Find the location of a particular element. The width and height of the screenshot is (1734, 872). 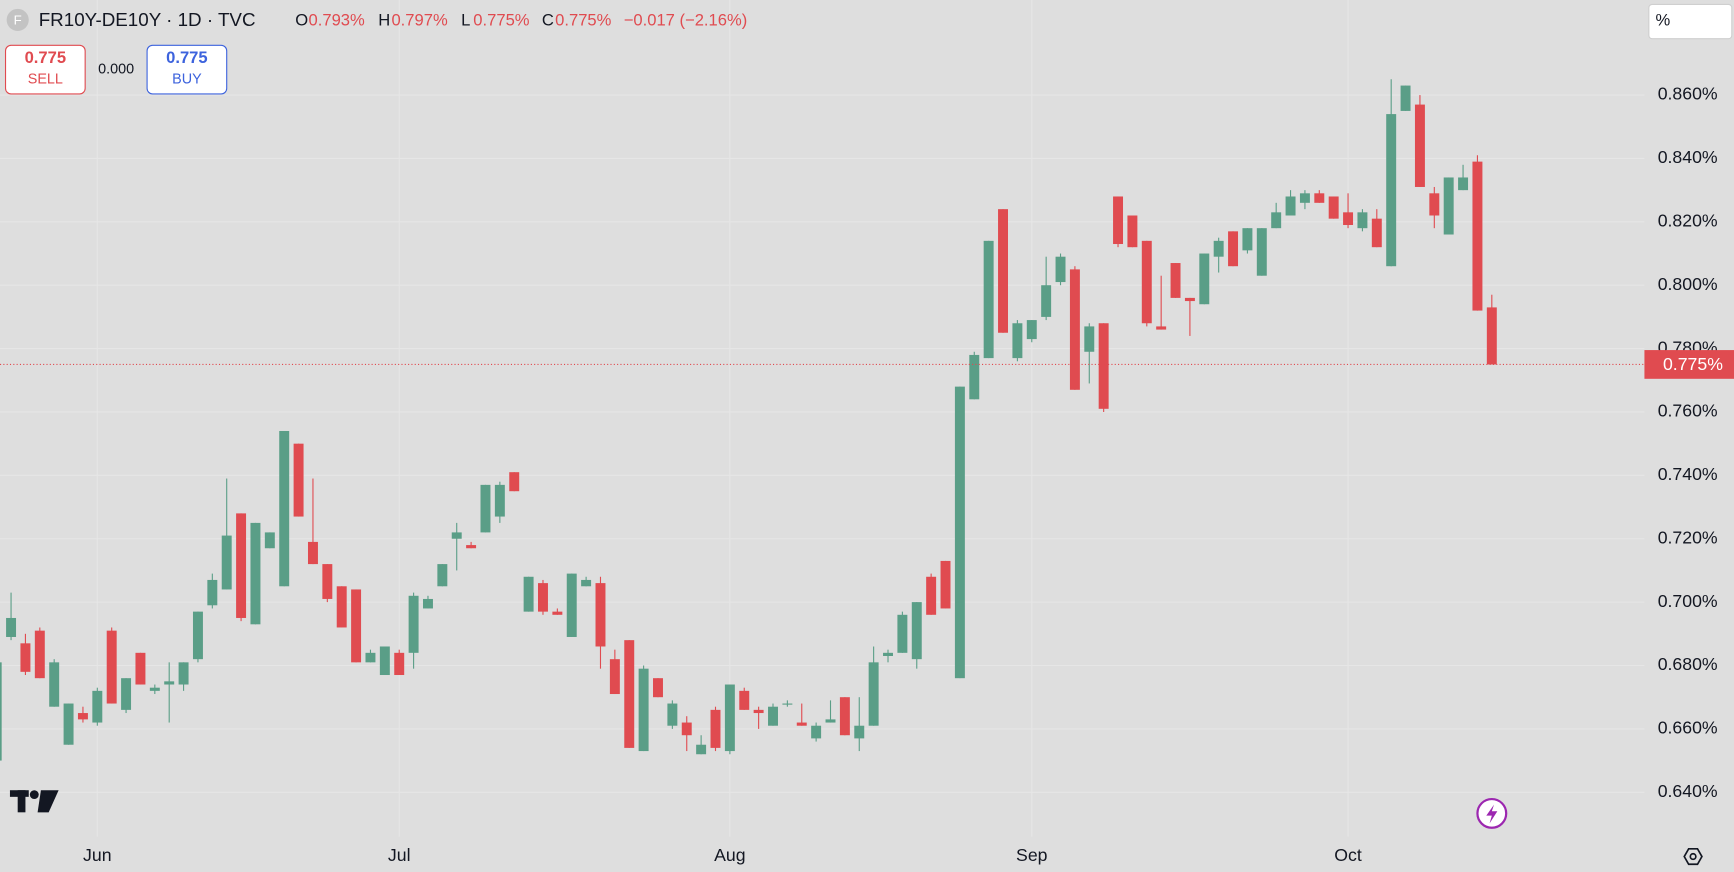

y-tick-label: 0.840% is located at coordinates (1688, 157).